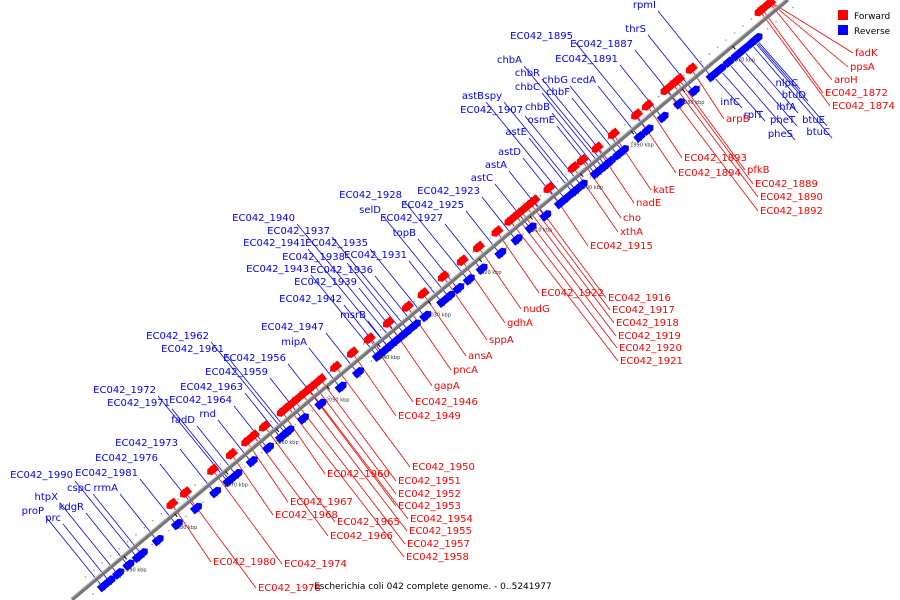 The height and width of the screenshot is (600, 900). Describe the element at coordinates (783, 120) in the screenshot. I see `reverse-gene-label: pheT` at that location.